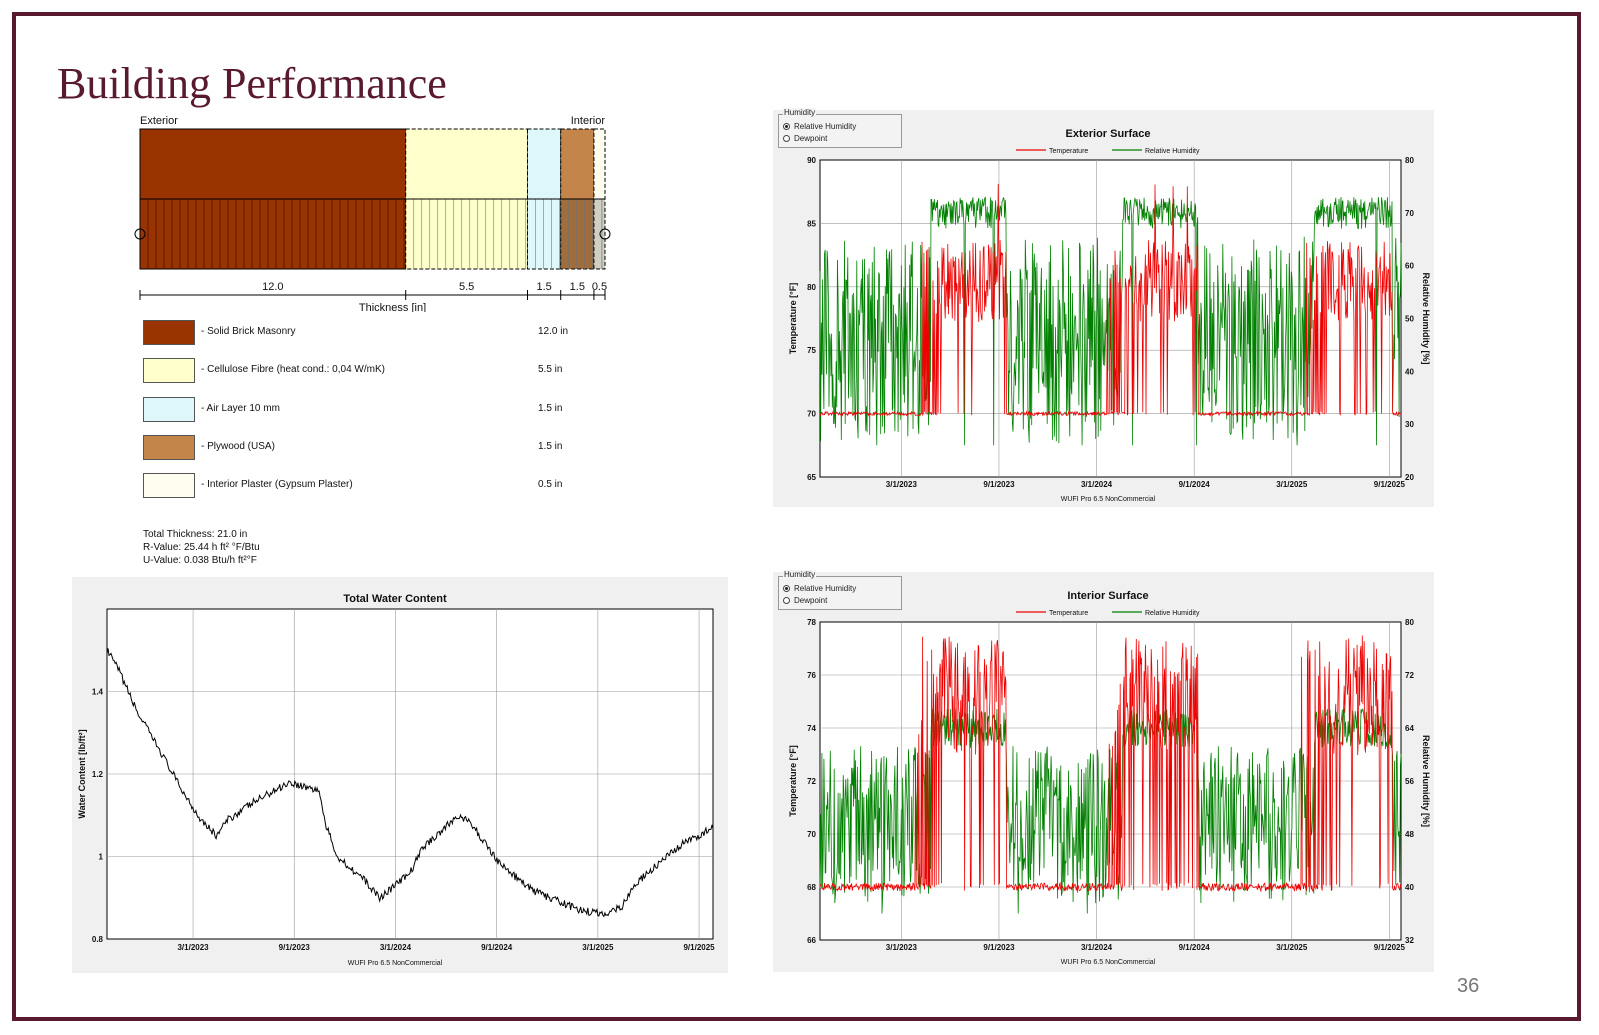  I want to click on y-left-tick-label: 80, so click(811, 287).